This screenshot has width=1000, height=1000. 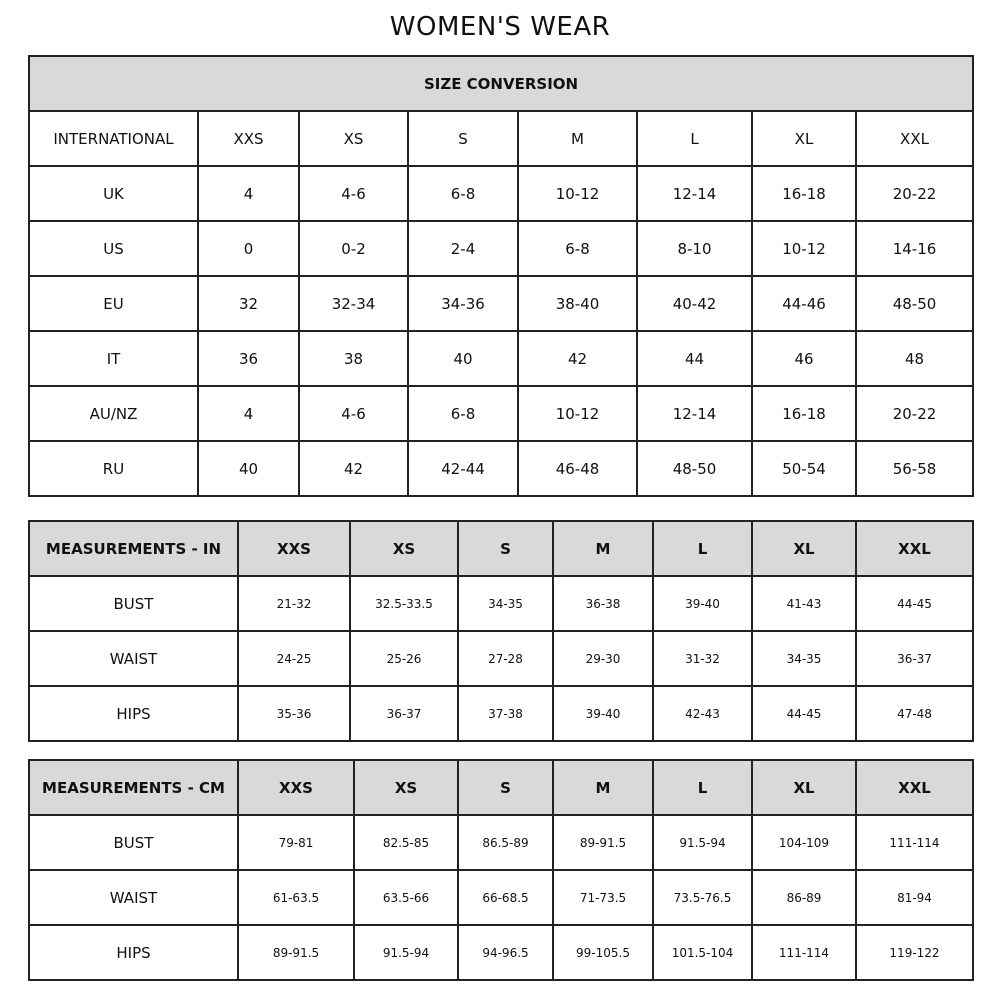 What do you see at coordinates (501, 193) in the screenshot?
I see `table-row: UK 4 4-6 6-8 10-12 12-14 16-18 20-22` at bounding box center [501, 193].